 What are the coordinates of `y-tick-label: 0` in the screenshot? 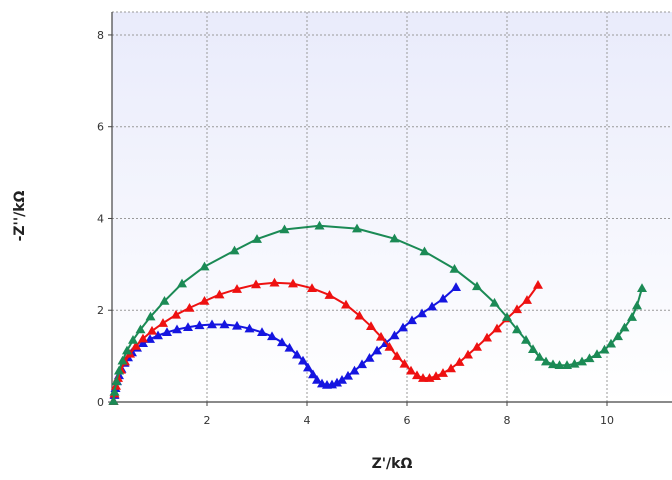 It's located at (100, 402).